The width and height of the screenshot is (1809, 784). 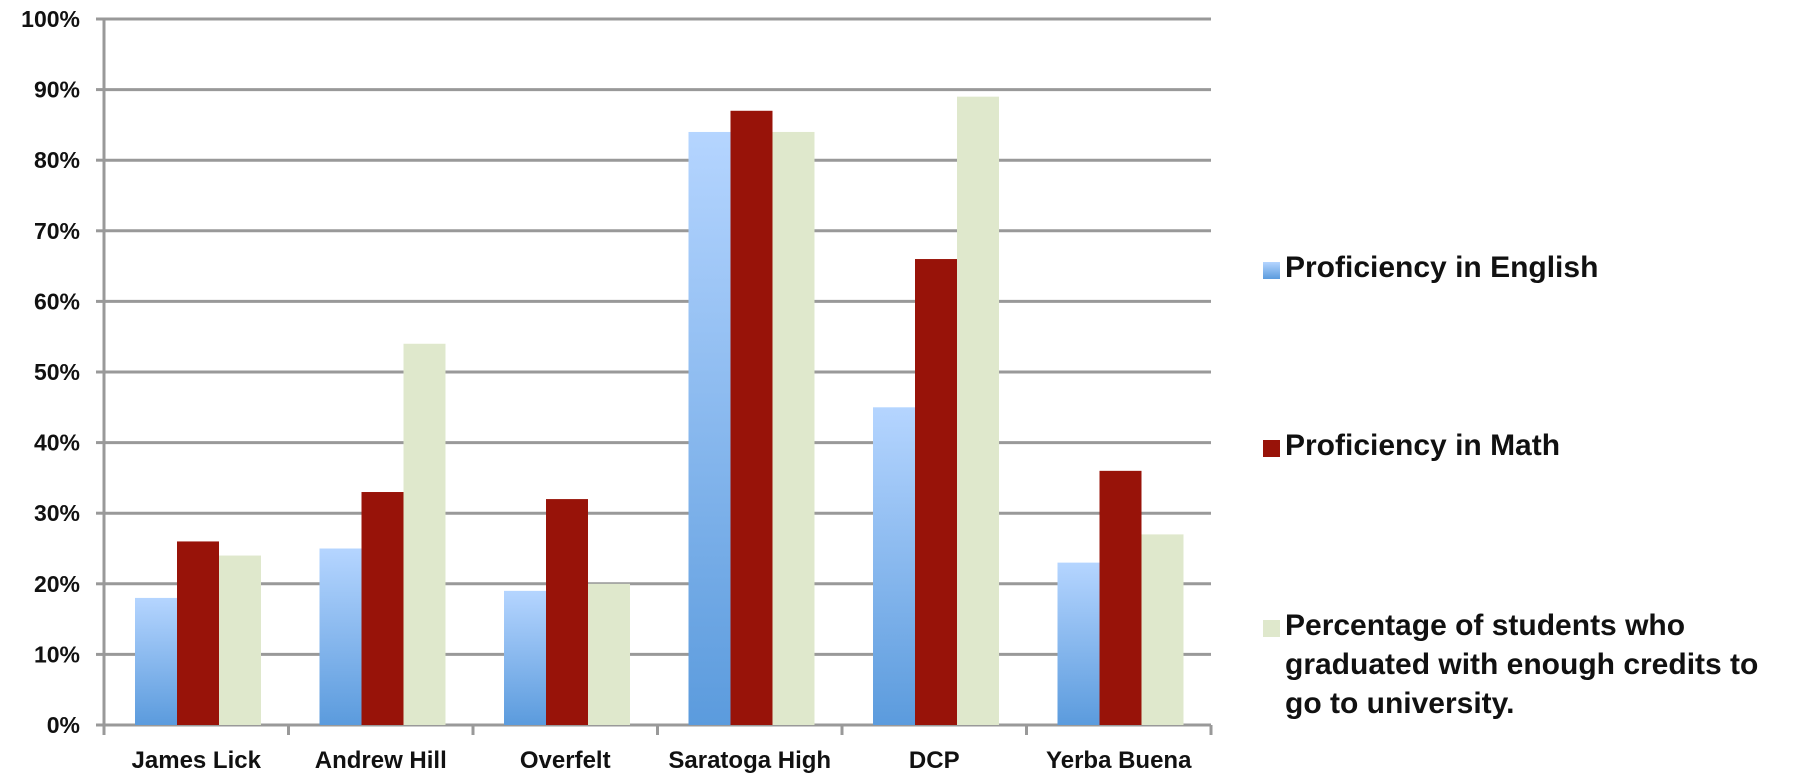 I want to click on x-tick-label: Yerba Buena, so click(x=1119, y=760).